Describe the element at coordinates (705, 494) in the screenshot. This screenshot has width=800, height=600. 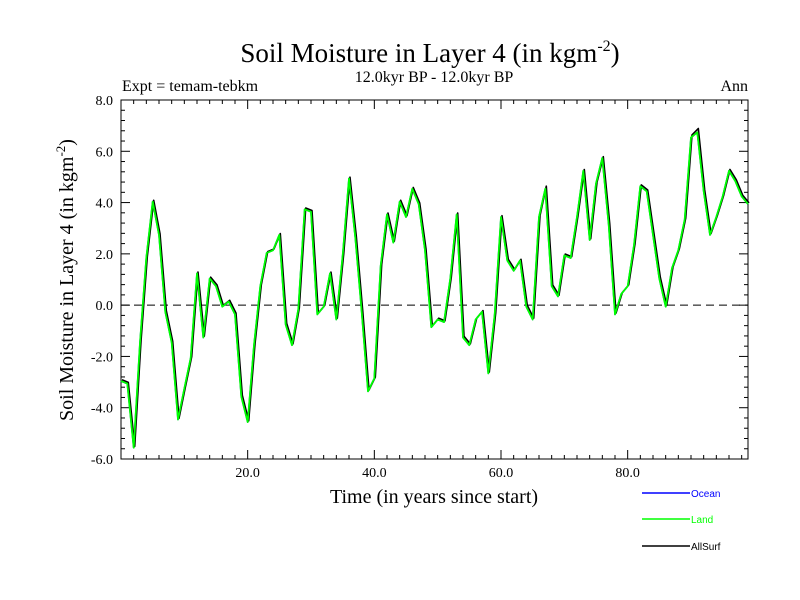
I see `legend-label-ocean: Ocean` at that location.